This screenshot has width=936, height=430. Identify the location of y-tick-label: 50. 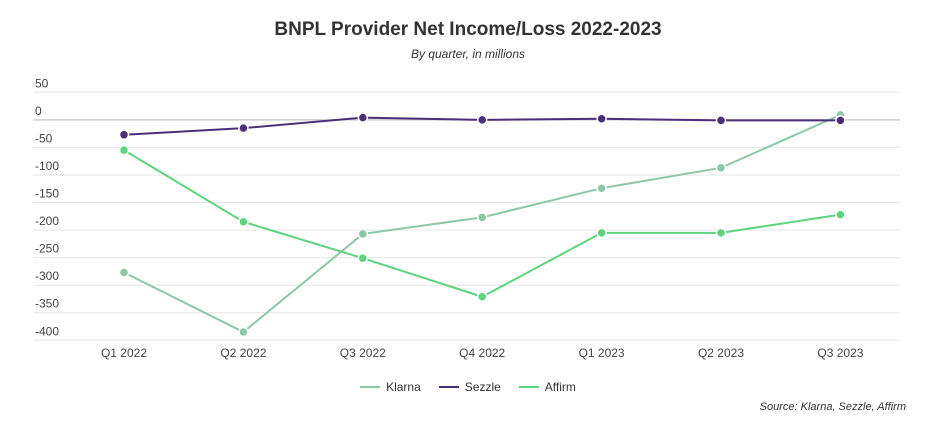
(42, 83).